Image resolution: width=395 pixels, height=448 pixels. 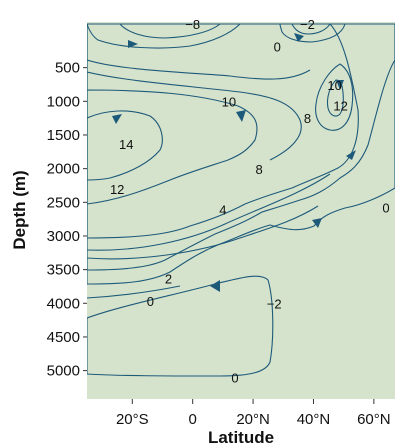 I want to click on surface-low-south, so click(x=164, y=36).